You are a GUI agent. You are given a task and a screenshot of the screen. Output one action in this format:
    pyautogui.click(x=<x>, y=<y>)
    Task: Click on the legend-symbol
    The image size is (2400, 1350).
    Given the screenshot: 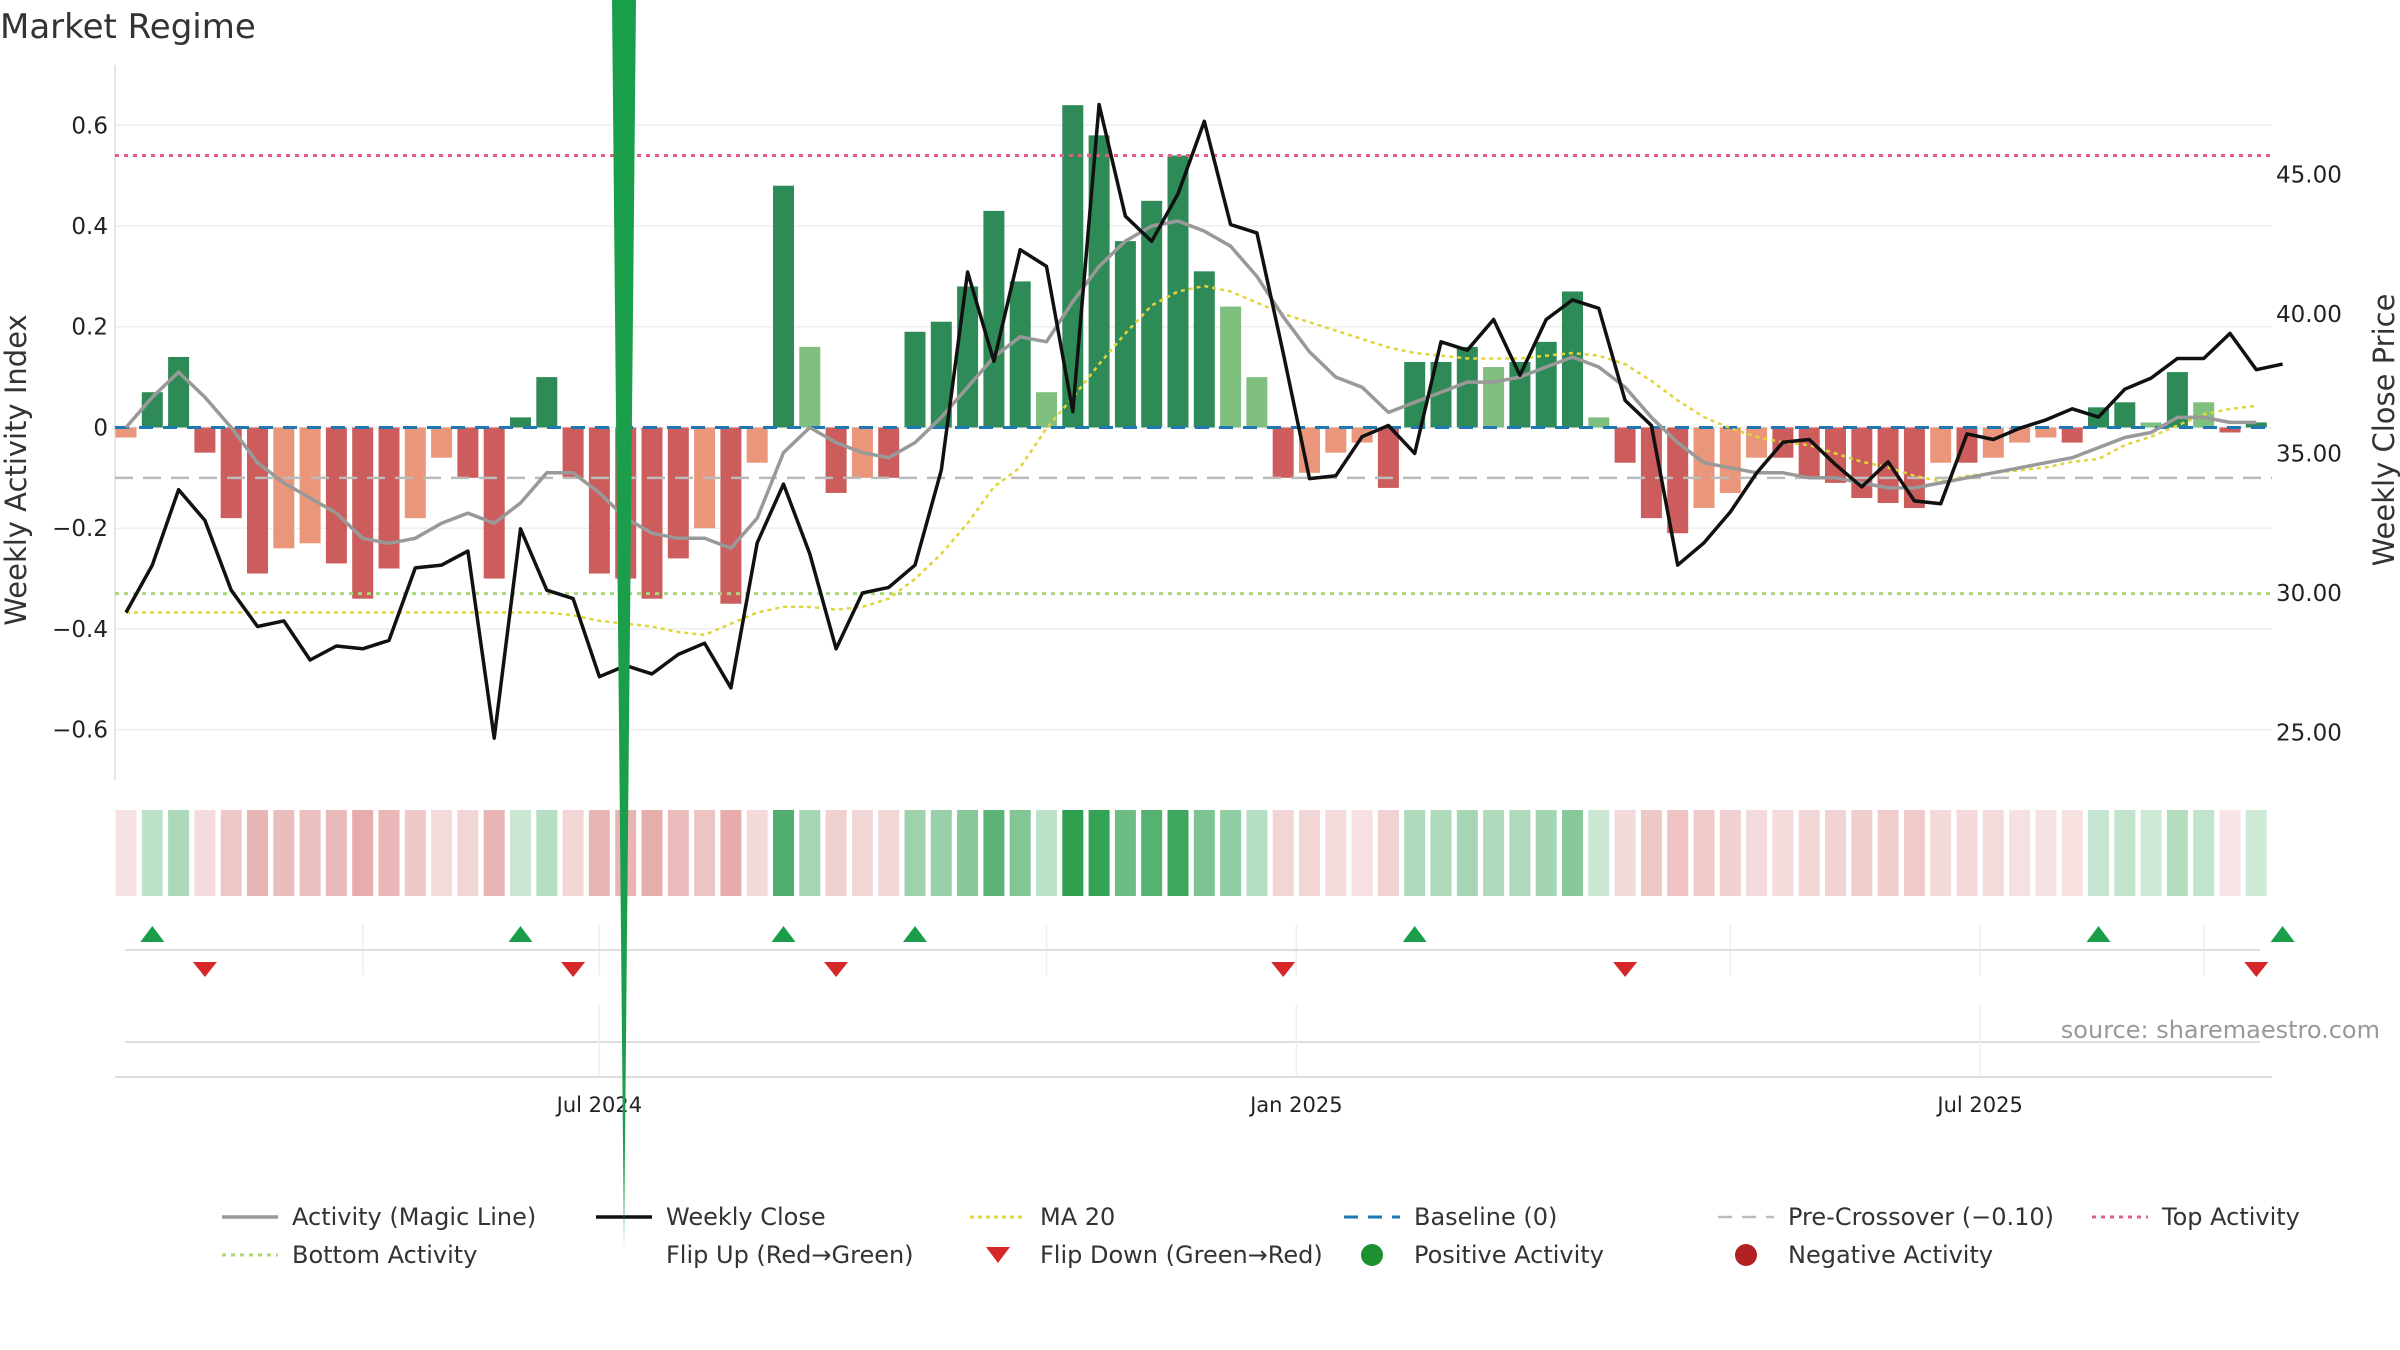 What is the action you would take?
    pyautogui.click(x=624, y=623)
    